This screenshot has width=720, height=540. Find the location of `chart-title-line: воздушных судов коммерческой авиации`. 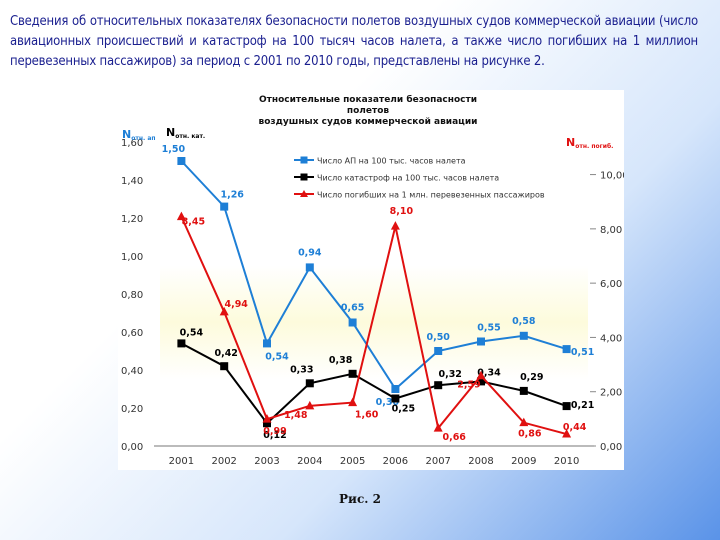

chart-title-line: воздушных судов коммерческой авиации is located at coordinates (368, 122).